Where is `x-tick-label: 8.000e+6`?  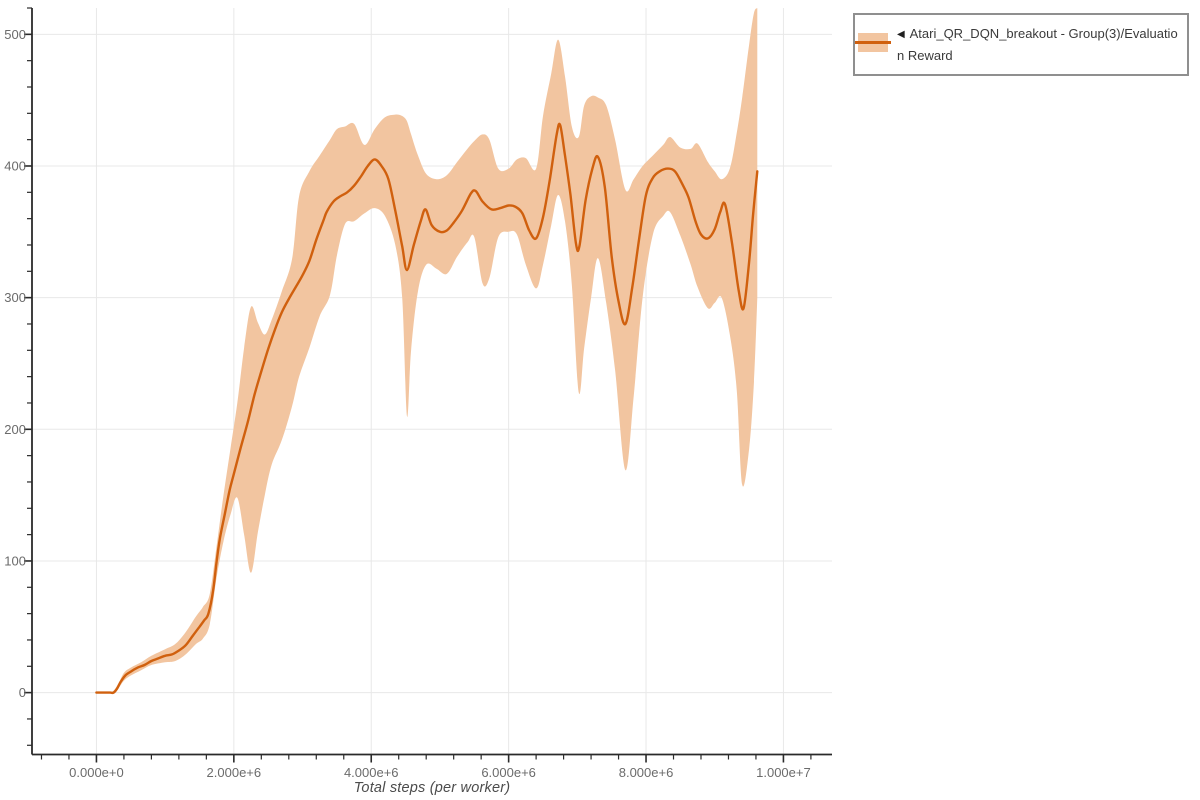 x-tick-label: 8.000e+6 is located at coordinates (646, 772).